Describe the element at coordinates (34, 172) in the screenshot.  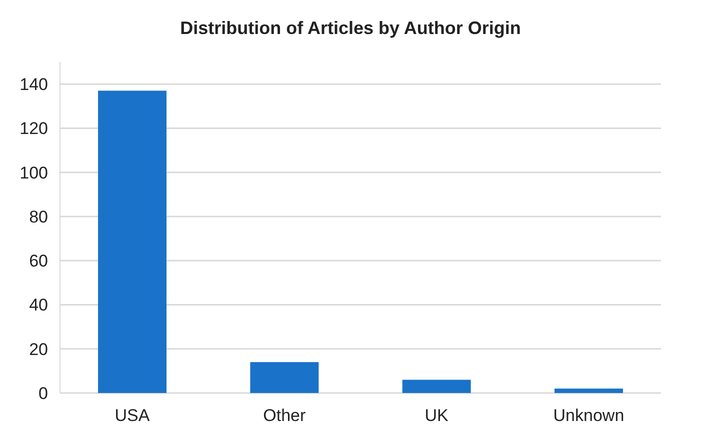
I see `y-tick-label: 100` at that location.